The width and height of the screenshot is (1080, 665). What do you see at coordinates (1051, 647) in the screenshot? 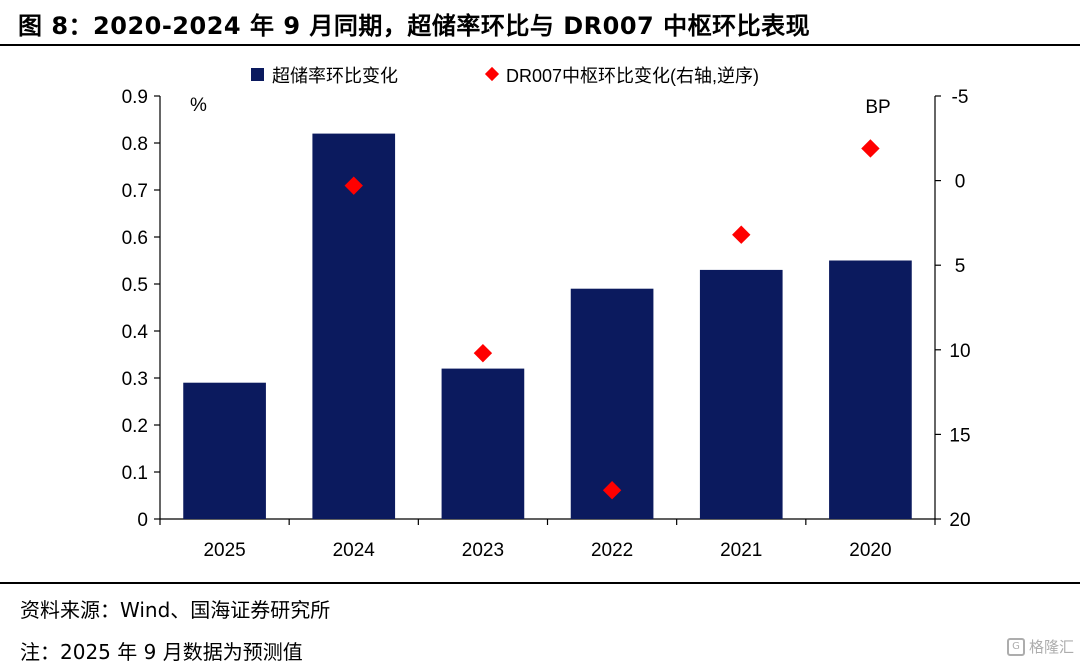
I see `watermark-text: 格隆汇` at bounding box center [1051, 647].